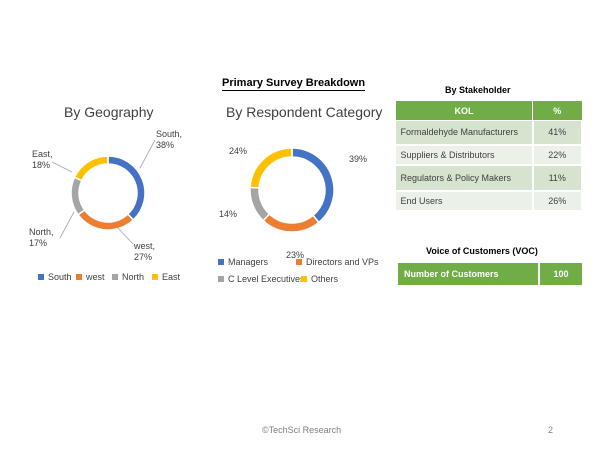 Image resolution: width=600 pixels, height=450 pixels. What do you see at coordinates (342, 262) in the screenshot?
I see `legend-label: Directors and VPs` at bounding box center [342, 262].